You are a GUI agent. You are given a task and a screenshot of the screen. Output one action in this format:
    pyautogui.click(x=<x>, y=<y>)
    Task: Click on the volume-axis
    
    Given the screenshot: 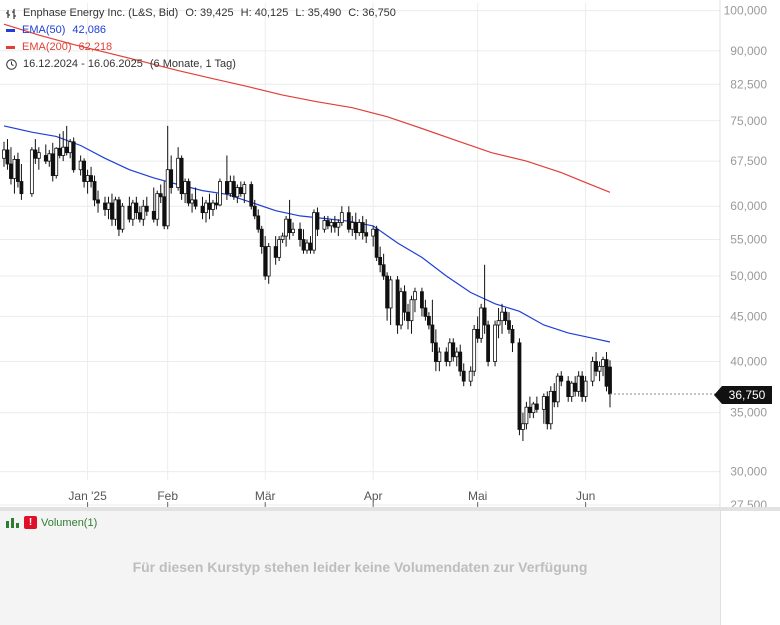 What is the action you would take?
    pyautogui.click(x=750, y=568)
    